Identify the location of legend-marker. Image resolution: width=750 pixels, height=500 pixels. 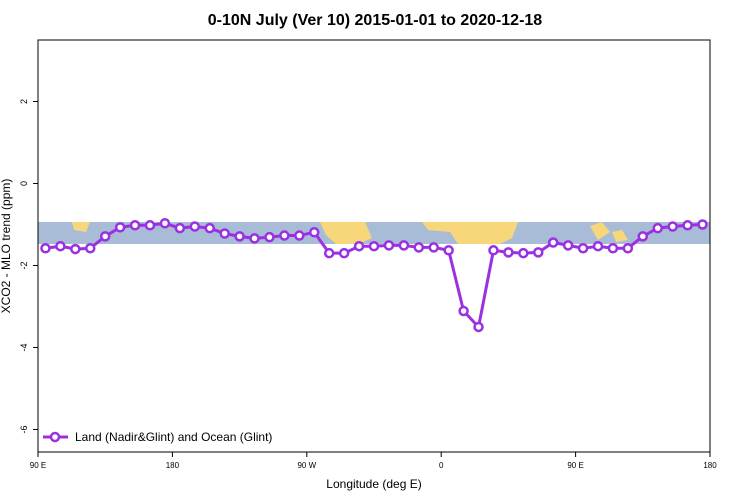
(55, 437).